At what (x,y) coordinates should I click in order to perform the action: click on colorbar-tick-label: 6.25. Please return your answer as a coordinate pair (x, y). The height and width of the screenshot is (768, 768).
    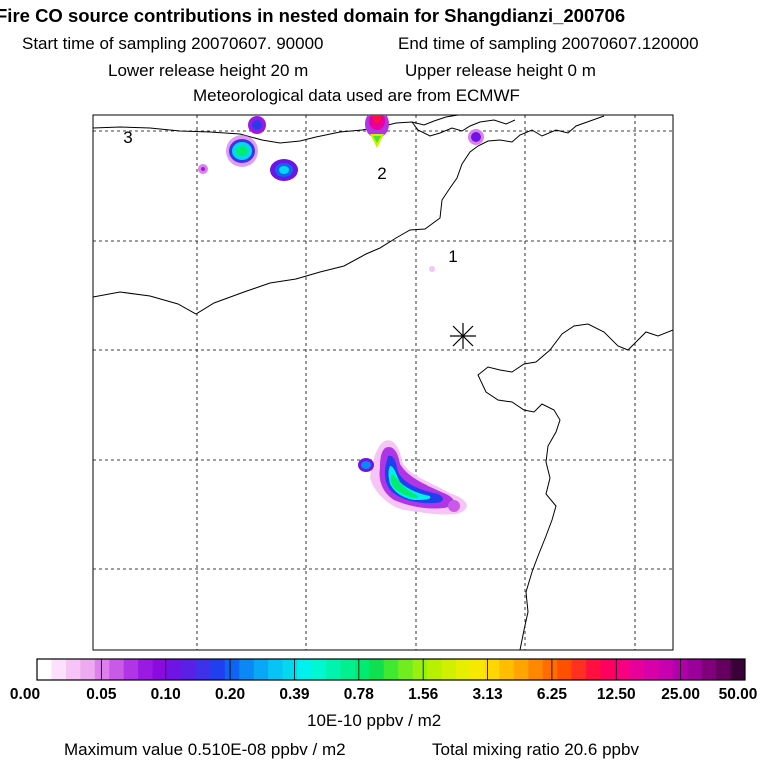
    Looking at the image, I should click on (551, 694).